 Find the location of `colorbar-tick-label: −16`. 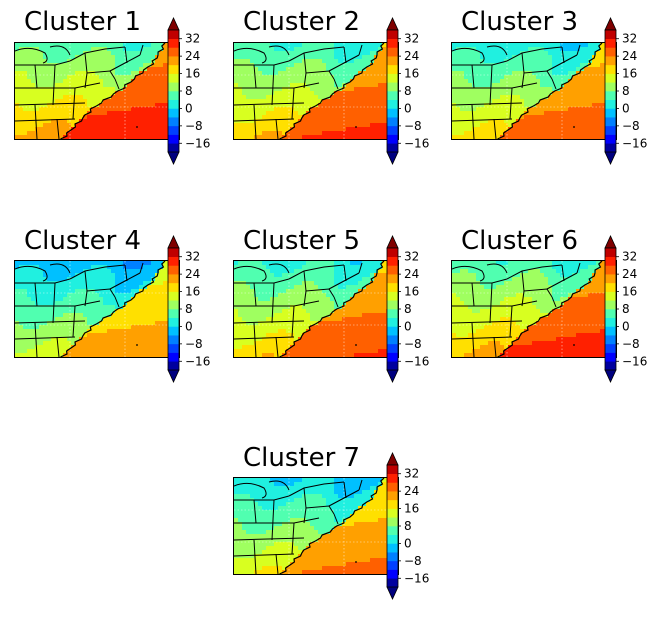

colorbar-tick-label: −16 is located at coordinates (634, 143).